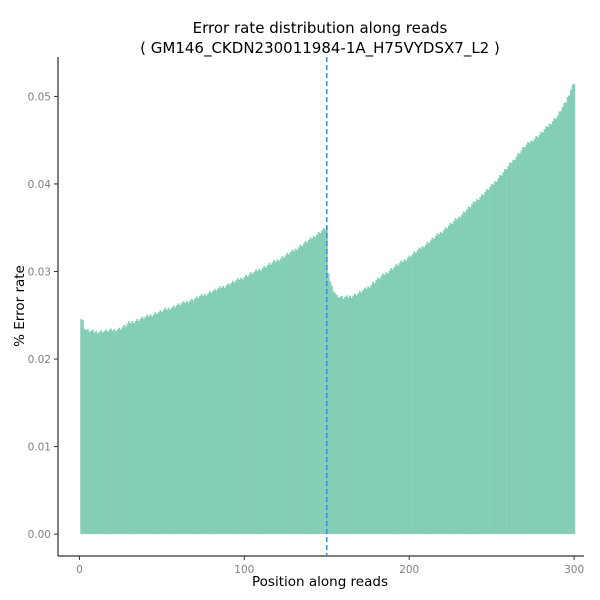 This screenshot has width=600, height=600. What do you see at coordinates (409, 570) in the screenshot?
I see `x-tick-label: 200` at bounding box center [409, 570].